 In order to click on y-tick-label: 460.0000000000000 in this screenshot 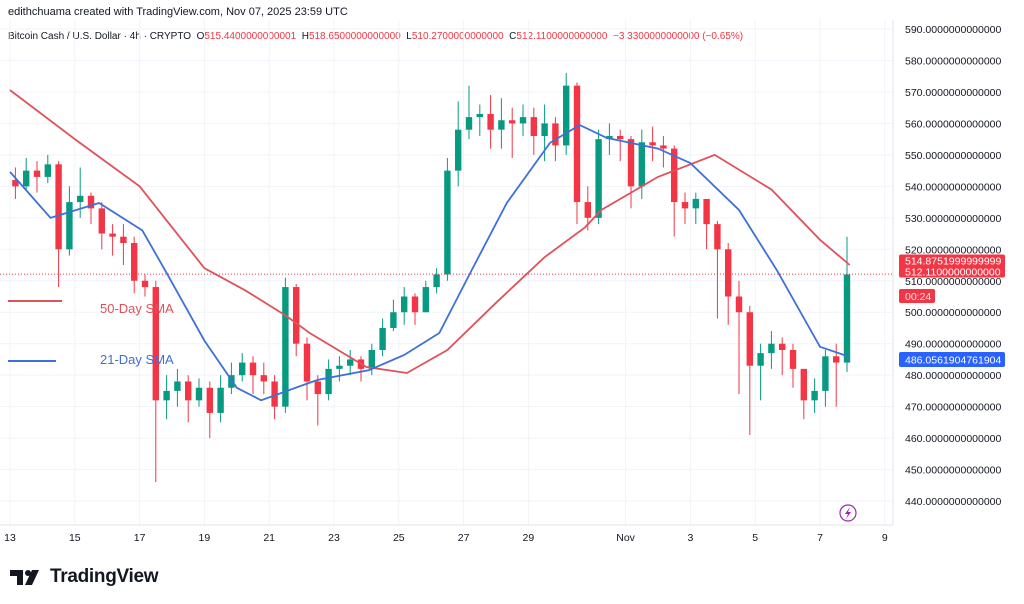, I will do `click(953, 439)`.